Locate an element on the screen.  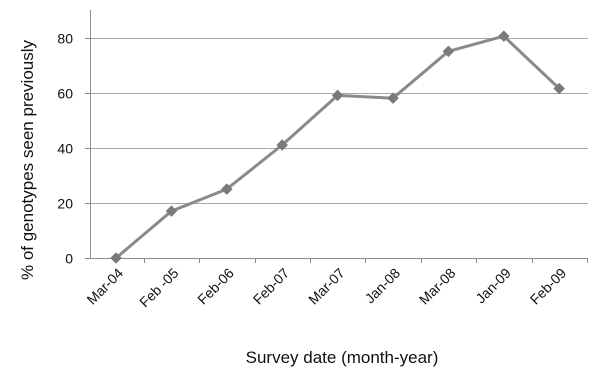
y-tick-label: 20 is located at coordinates (65, 204).